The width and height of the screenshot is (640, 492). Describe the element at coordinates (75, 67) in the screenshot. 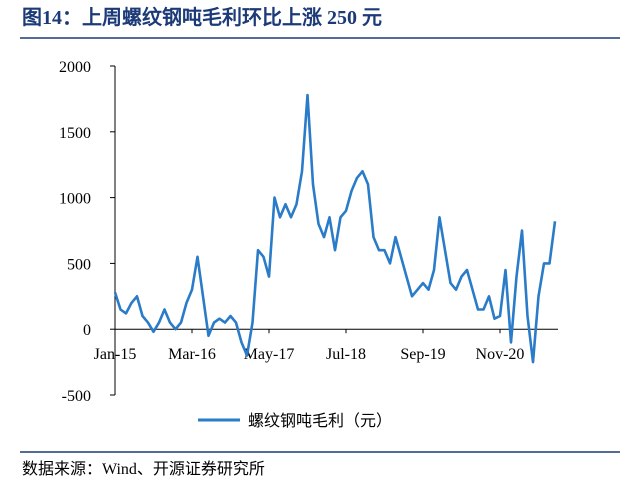

I see `y-tick-label: 2000` at that location.